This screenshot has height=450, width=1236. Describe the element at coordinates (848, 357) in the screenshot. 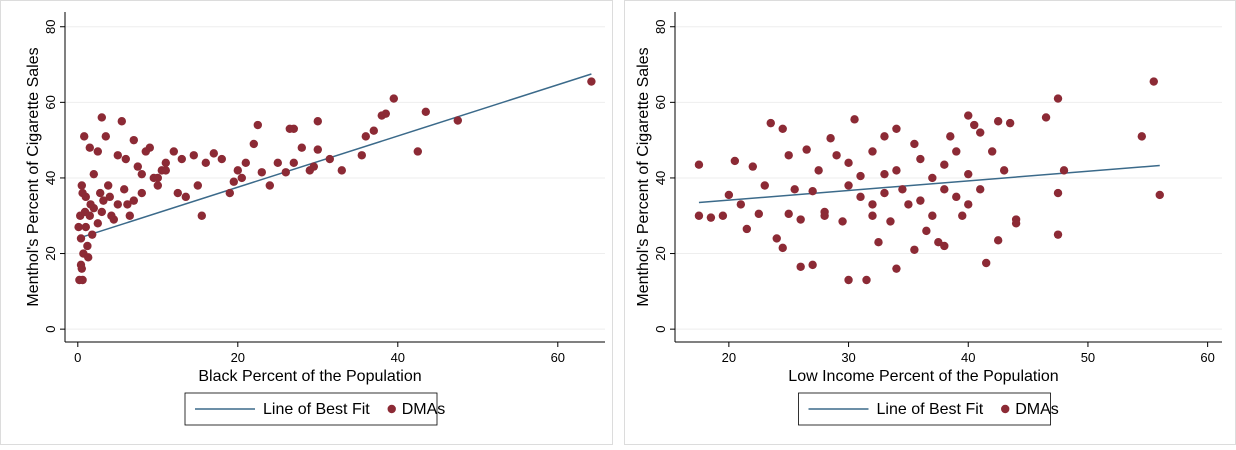

I see `x-tick-label: 30` at that location.